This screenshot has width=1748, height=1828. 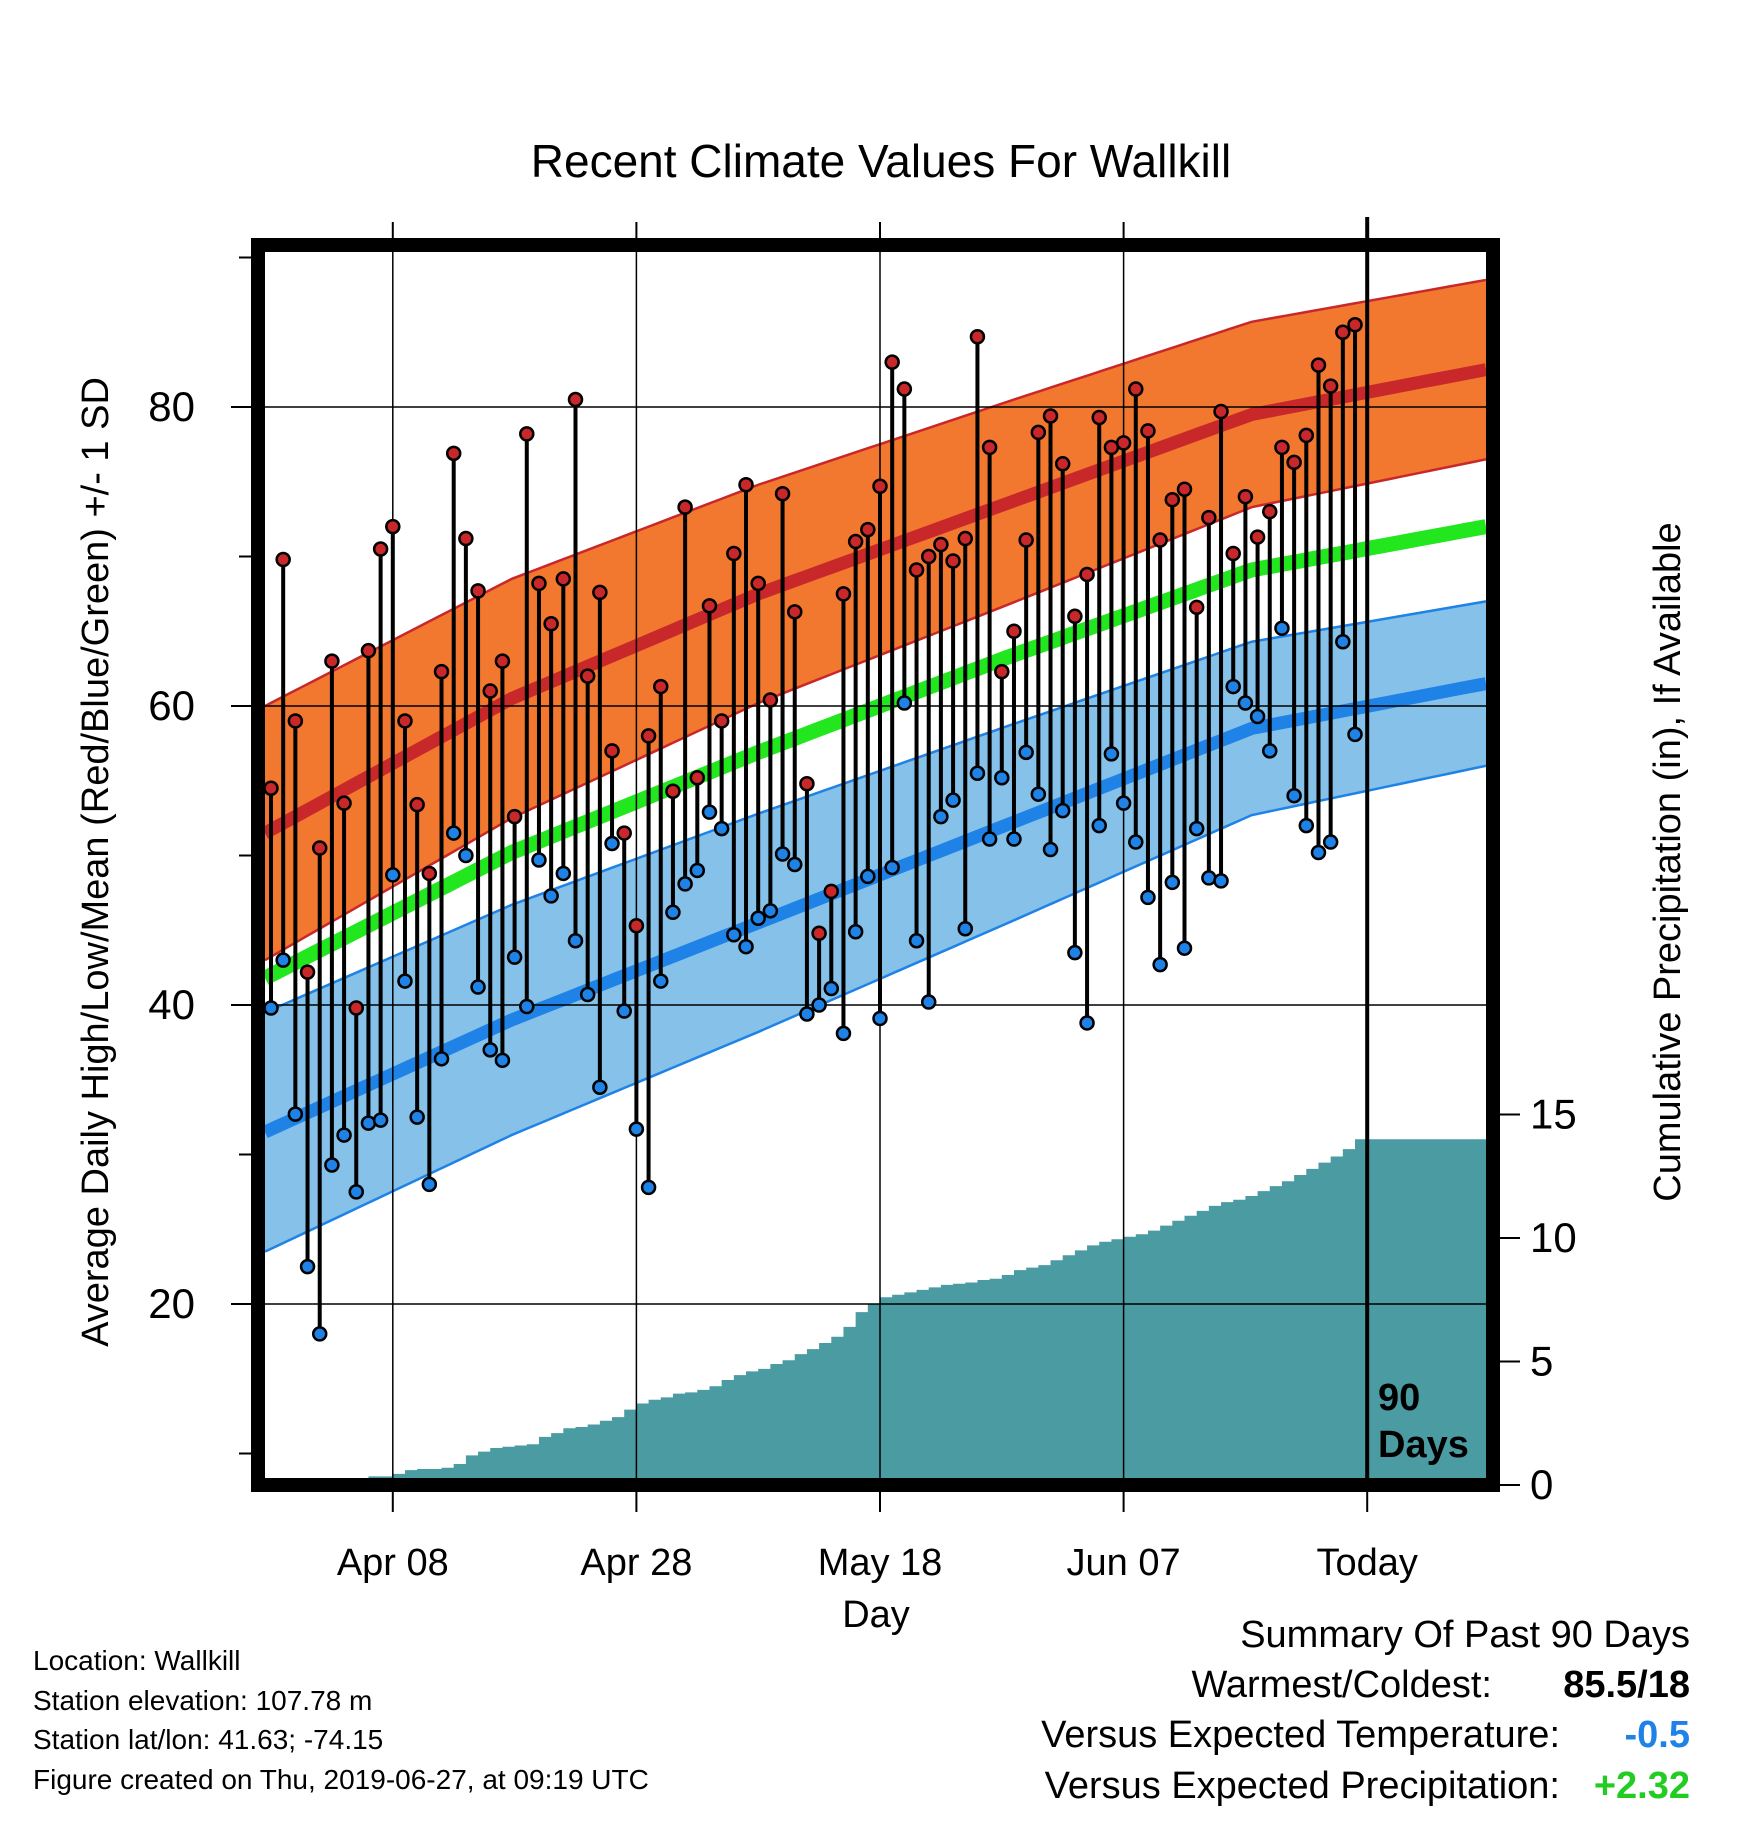 What do you see at coordinates (1341, 1685) in the screenshot?
I see `warmest-label: Warmest/Coldest:` at bounding box center [1341, 1685].